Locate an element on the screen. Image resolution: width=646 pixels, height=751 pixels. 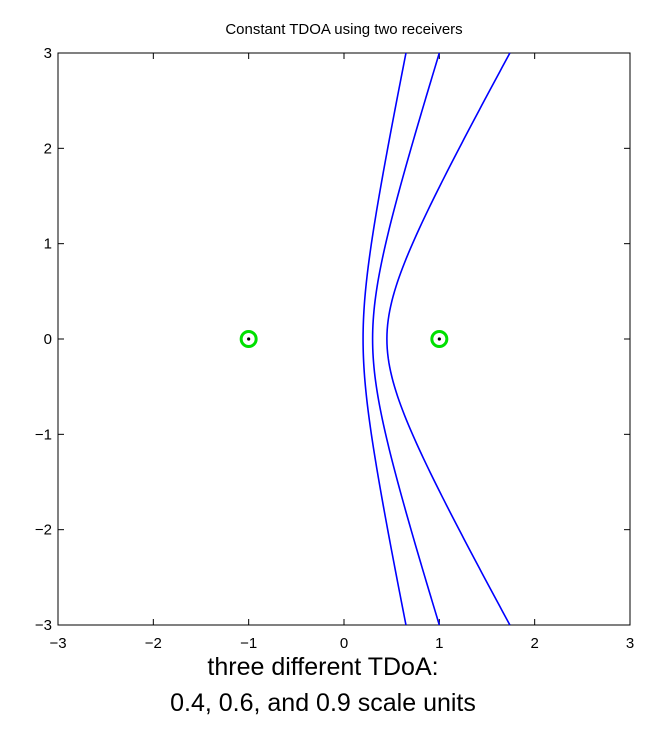
x-tick-label: −3 is located at coordinates (57, 643).